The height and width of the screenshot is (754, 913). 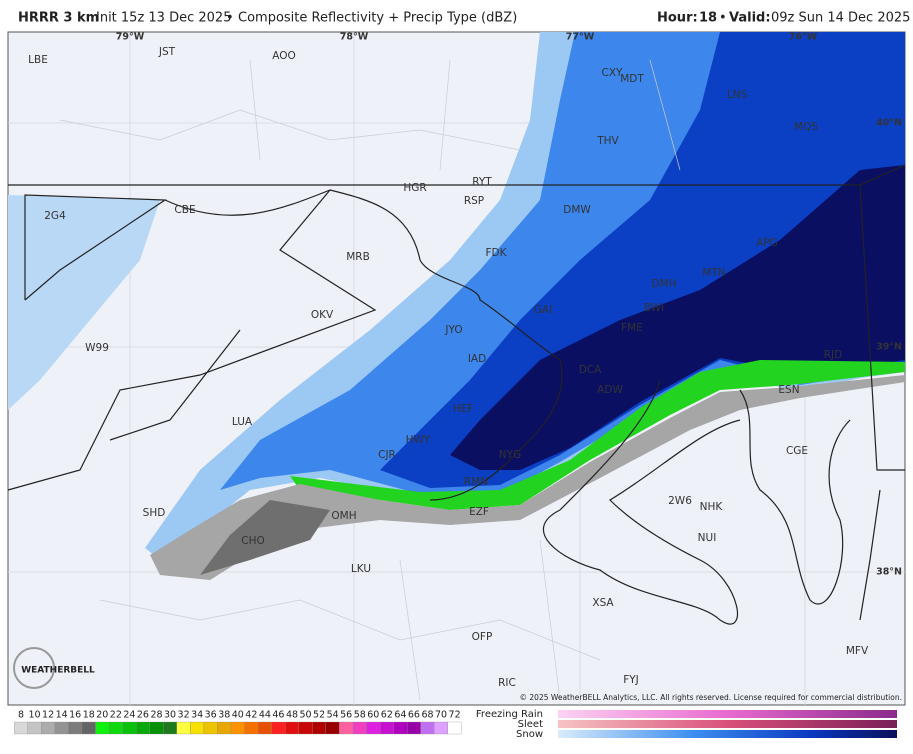 What do you see at coordinates (797, 451) in the screenshot?
I see `station-label: CGE` at bounding box center [797, 451].